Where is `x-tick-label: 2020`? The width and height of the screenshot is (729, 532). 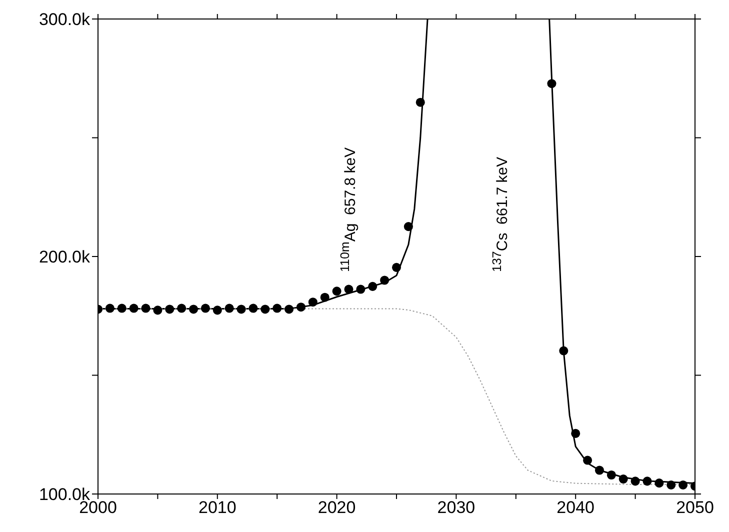
x-tick-label: 2020 is located at coordinates (337, 508).